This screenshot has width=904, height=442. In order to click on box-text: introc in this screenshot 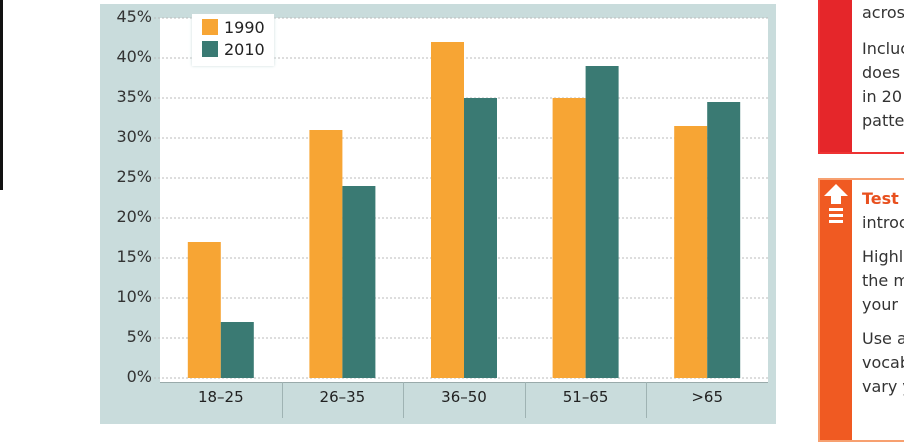, I will do `click(883, 222)`.